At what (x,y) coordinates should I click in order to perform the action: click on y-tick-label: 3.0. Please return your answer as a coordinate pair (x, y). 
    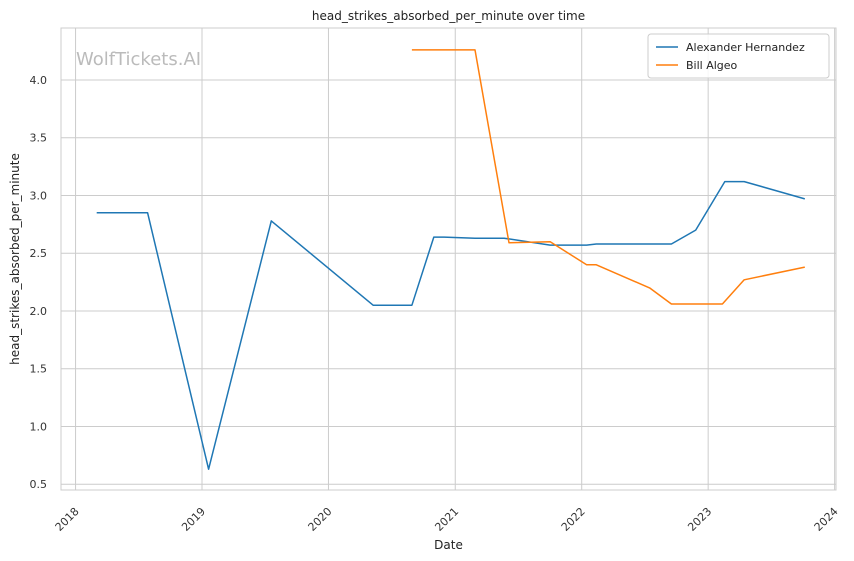
    Looking at the image, I should click on (39, 195).